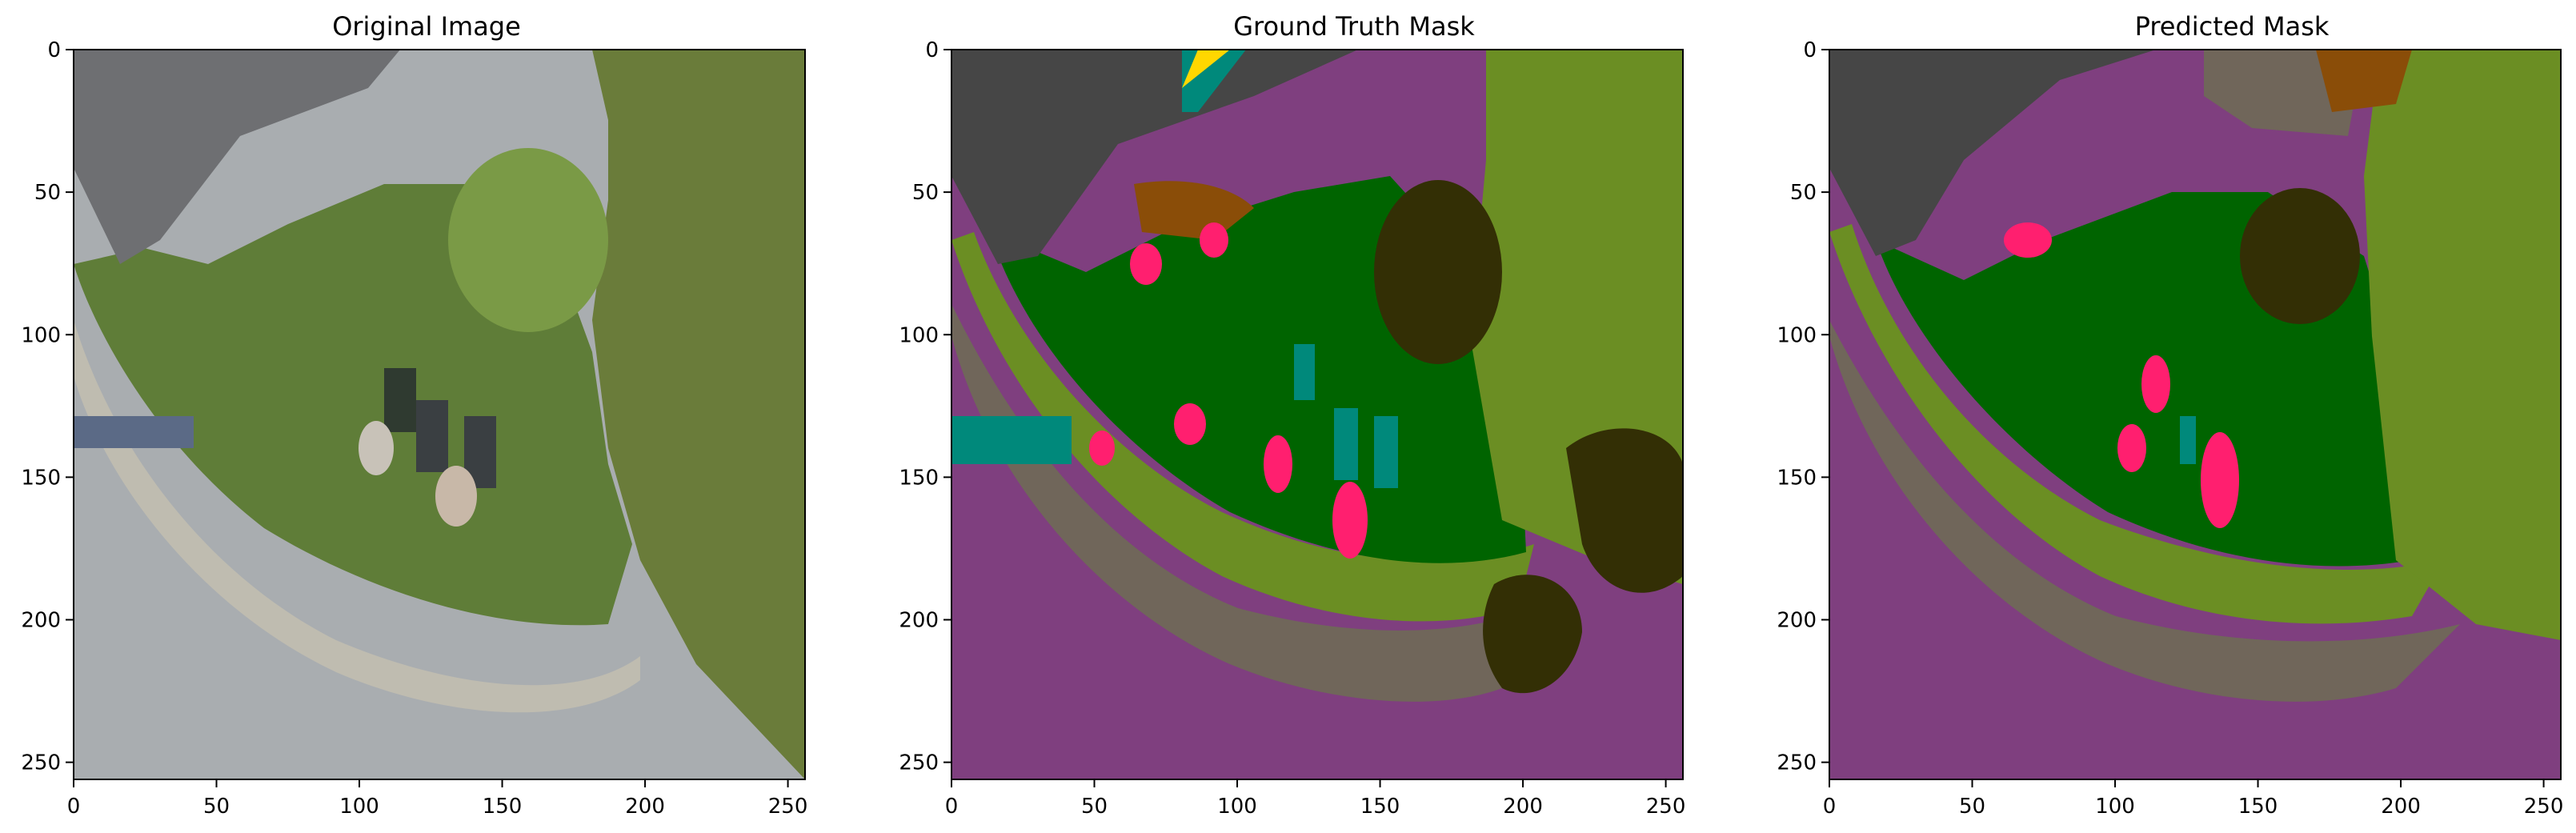 This screenshot has height=833, width=2576. What do you see at coordinates (426, 26) in the screenshot?
I see `panel-title: Original Image` at bounding box center [426, 26].